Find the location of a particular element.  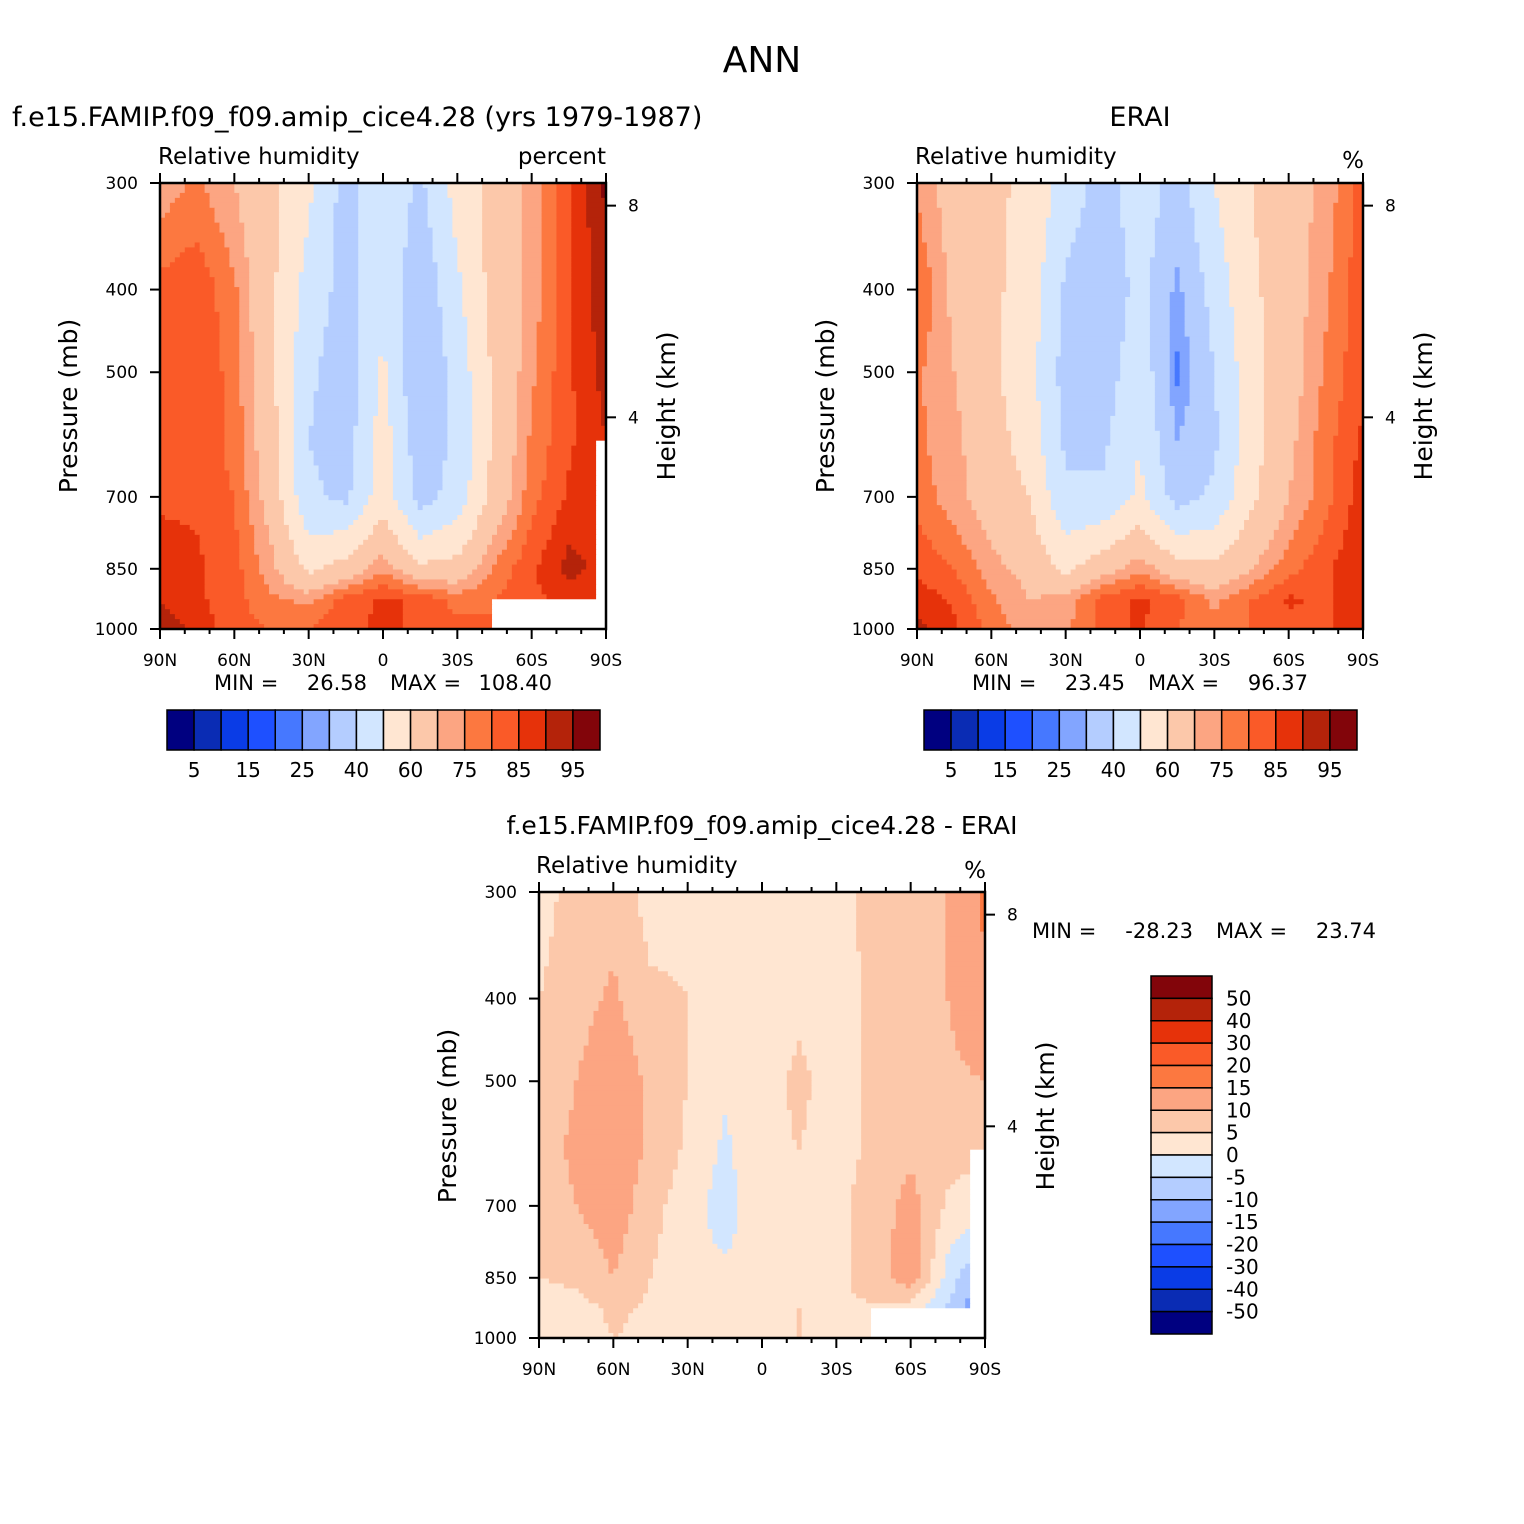

y-tick-label: 700 is located at coordinates (879, 498).